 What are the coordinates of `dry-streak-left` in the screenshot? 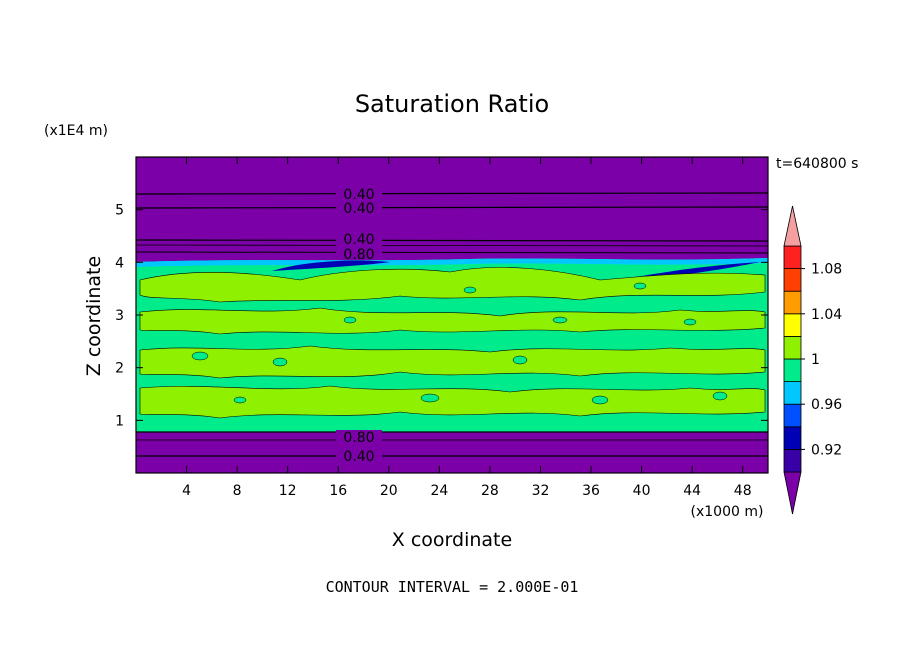 It's located at (331, 265).